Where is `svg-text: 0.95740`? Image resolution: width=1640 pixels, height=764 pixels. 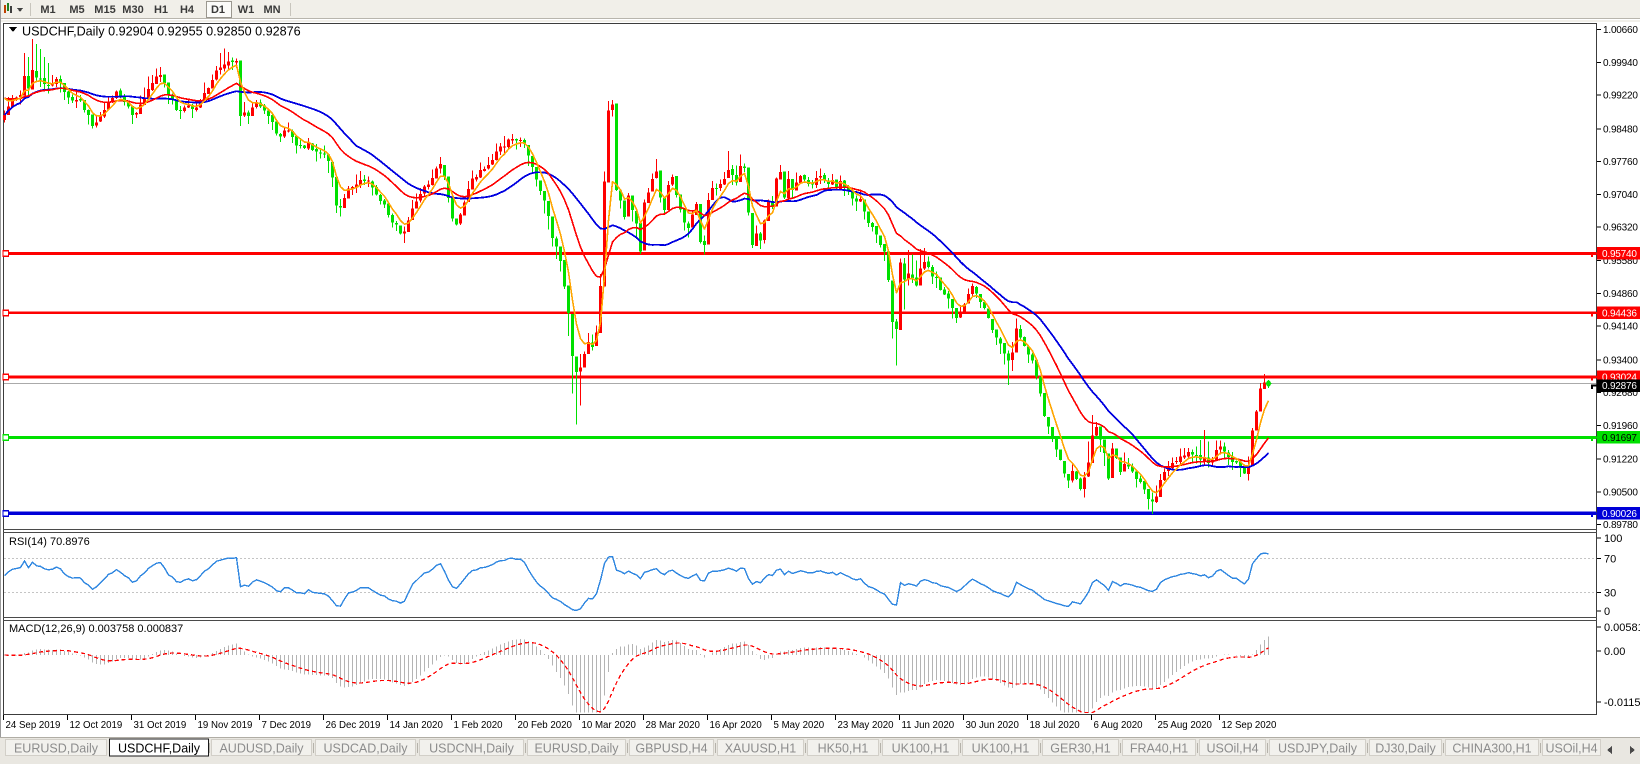 svg-text: 0.95740 is located at coordinates (1619, 254).